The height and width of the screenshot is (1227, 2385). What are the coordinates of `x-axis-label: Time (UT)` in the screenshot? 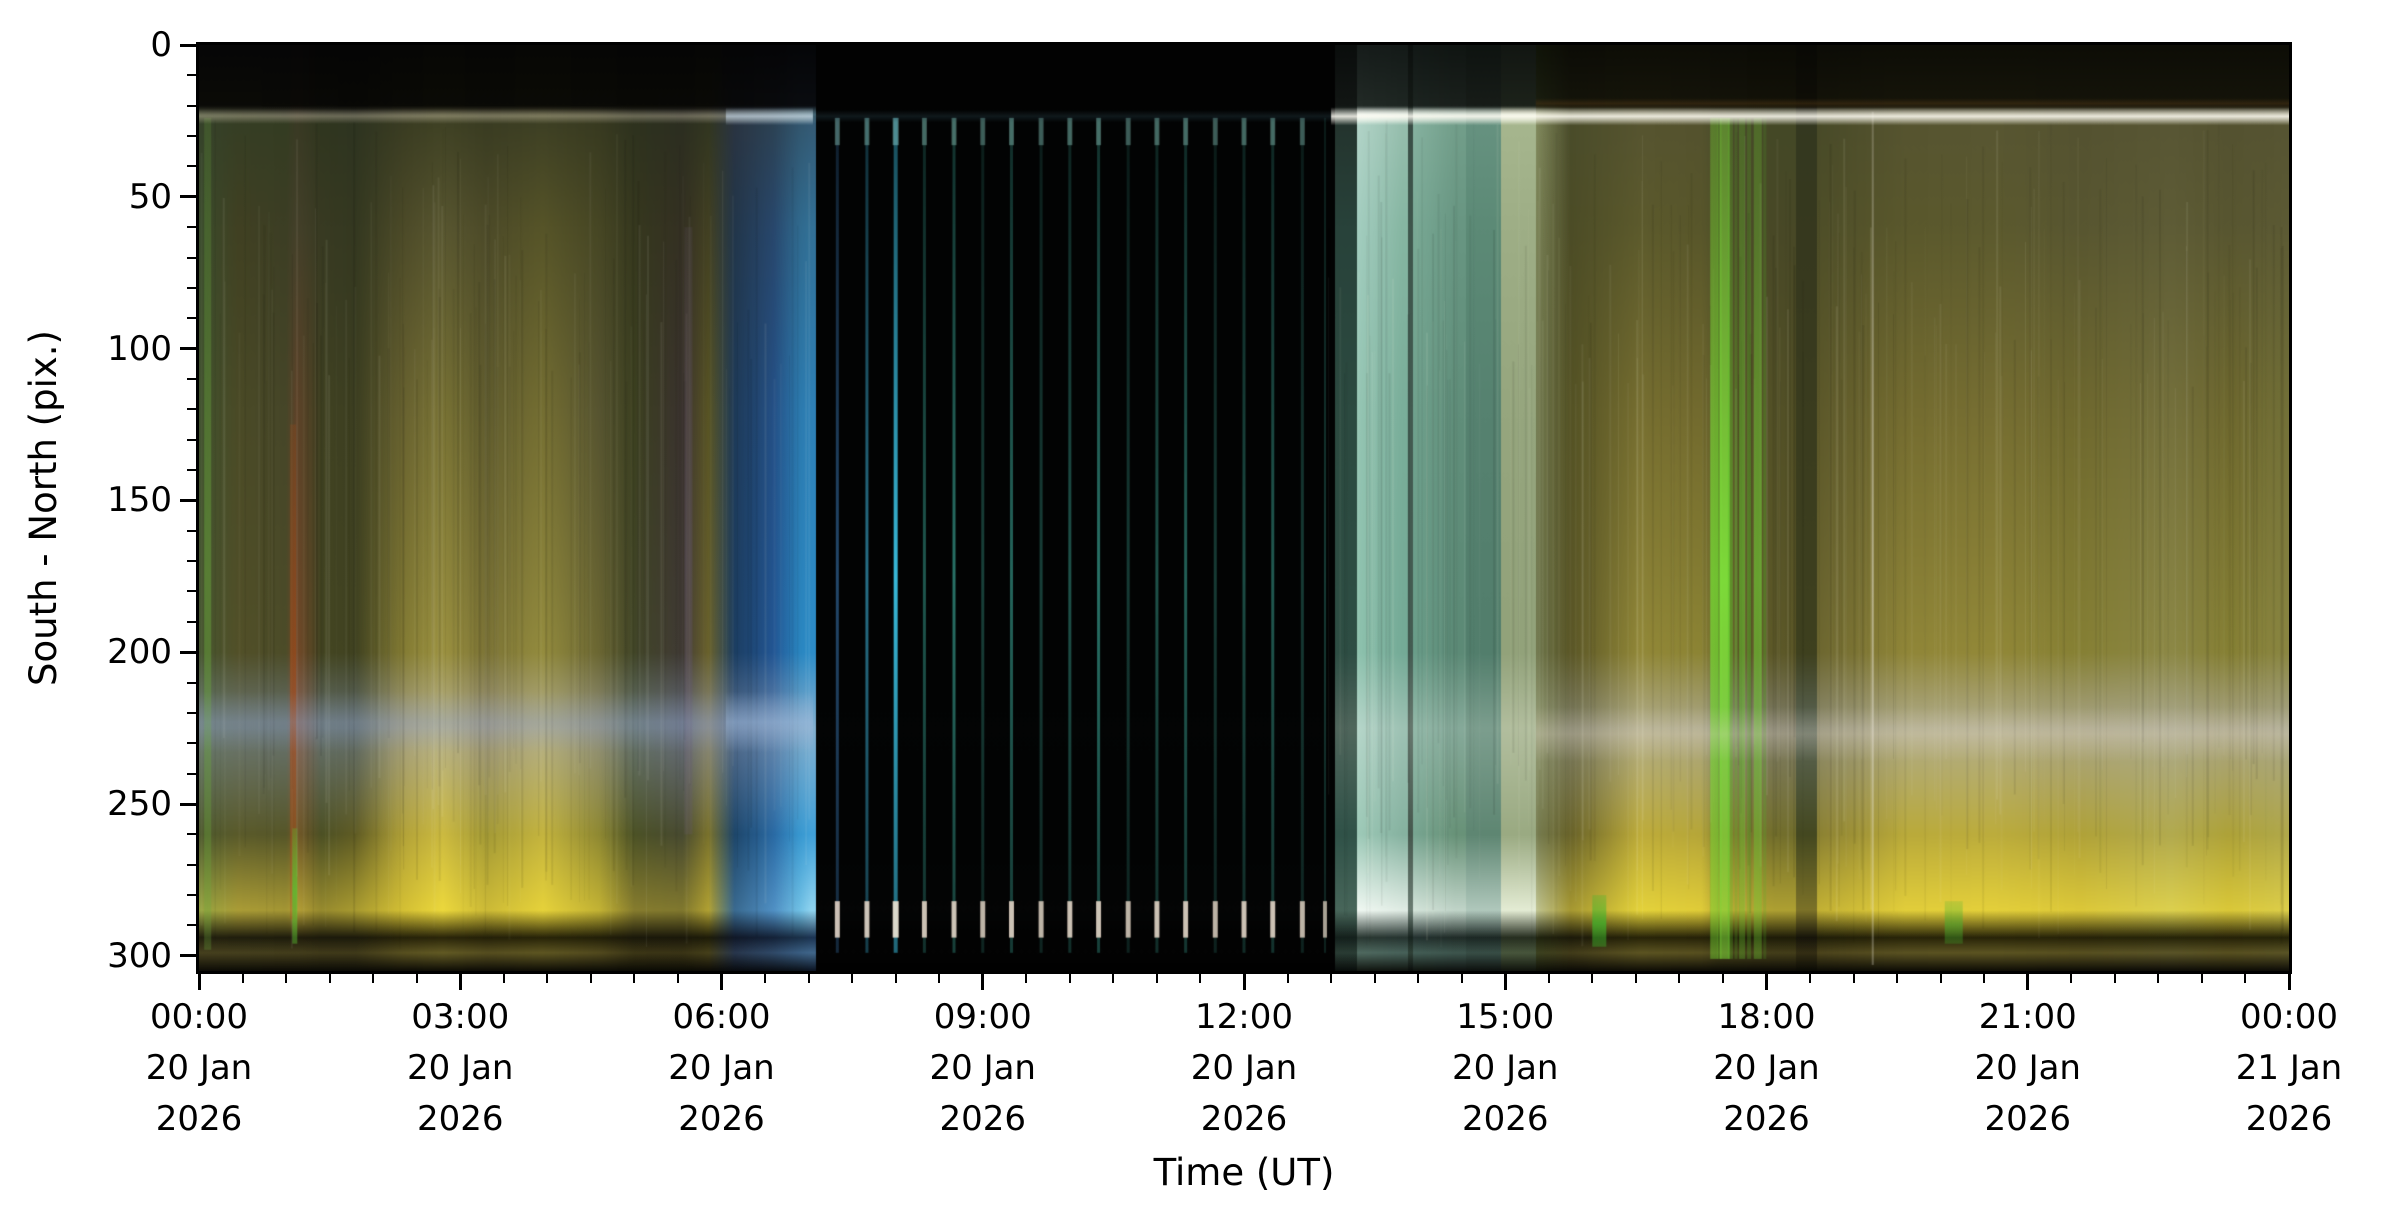 It's located at (1244, 1172).